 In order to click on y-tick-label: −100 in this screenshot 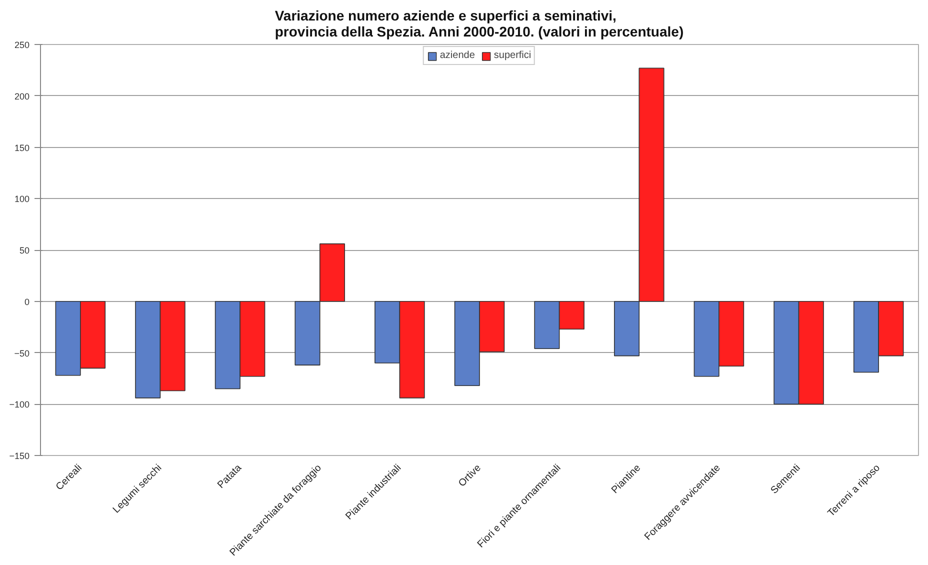, I will do `click(19, 405)`.